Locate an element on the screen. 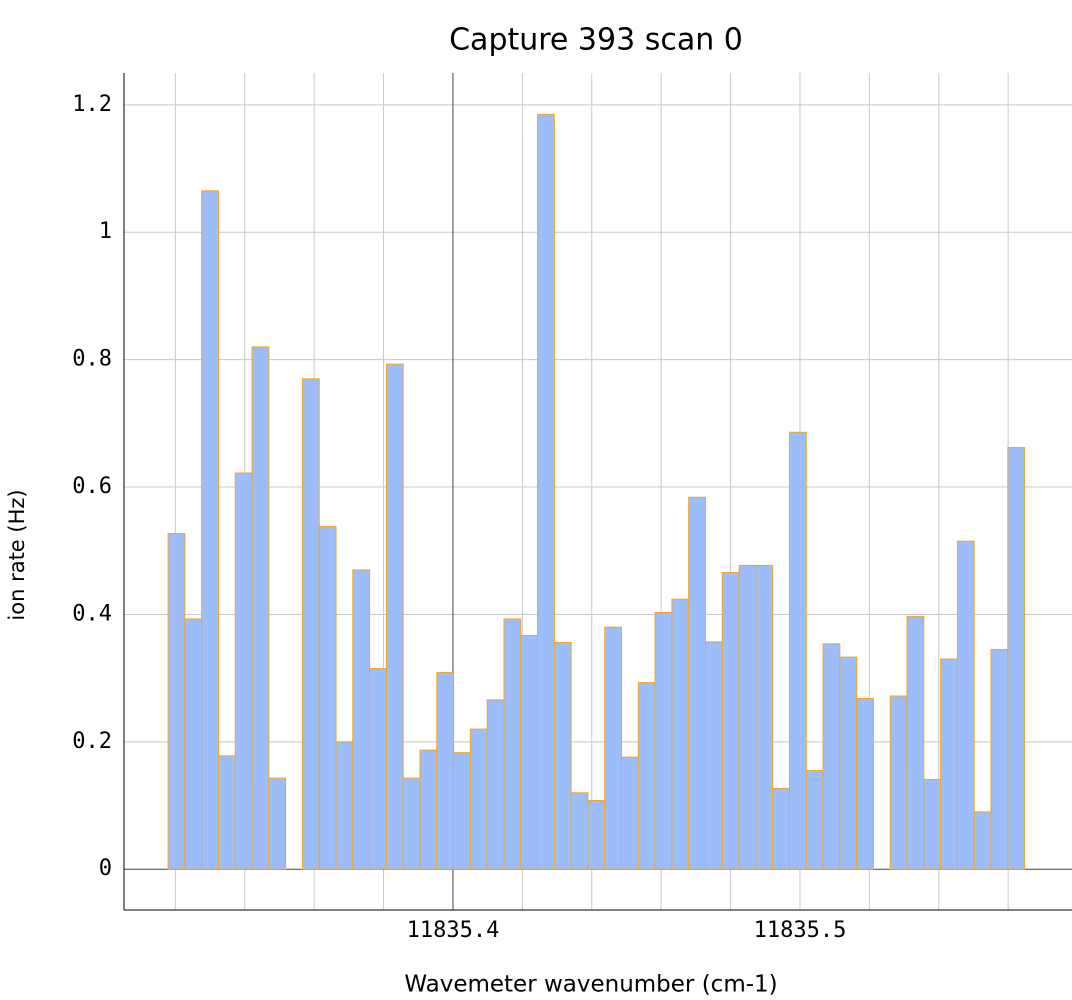 The height and width of the screenshot is (1000, 1072). y-tick-label: 0.2 is located at coordinates (92, 741).